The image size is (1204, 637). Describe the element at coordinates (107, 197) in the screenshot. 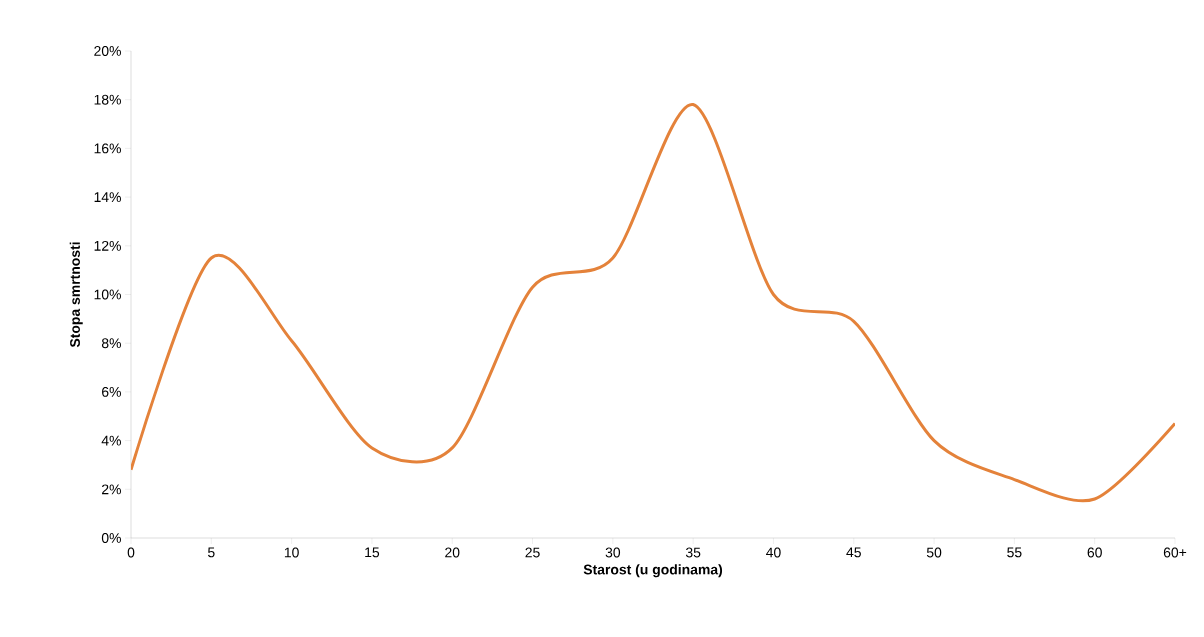

I see `y-tick-label: 14%` at that location.